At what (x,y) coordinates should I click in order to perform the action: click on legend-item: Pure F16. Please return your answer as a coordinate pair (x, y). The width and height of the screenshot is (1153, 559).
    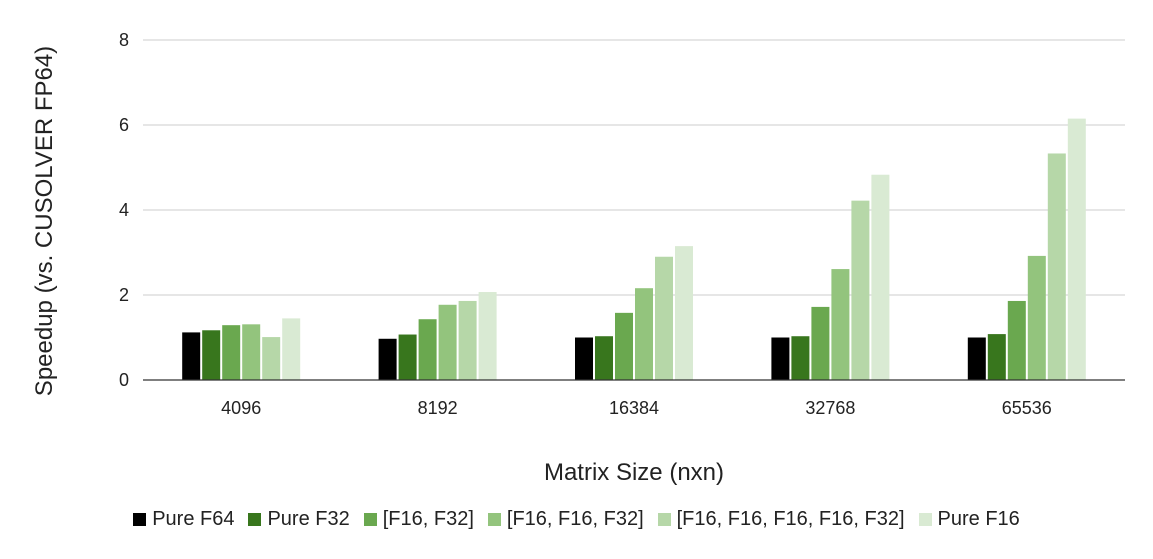
    Looking at the image, I should click on (969, 519).